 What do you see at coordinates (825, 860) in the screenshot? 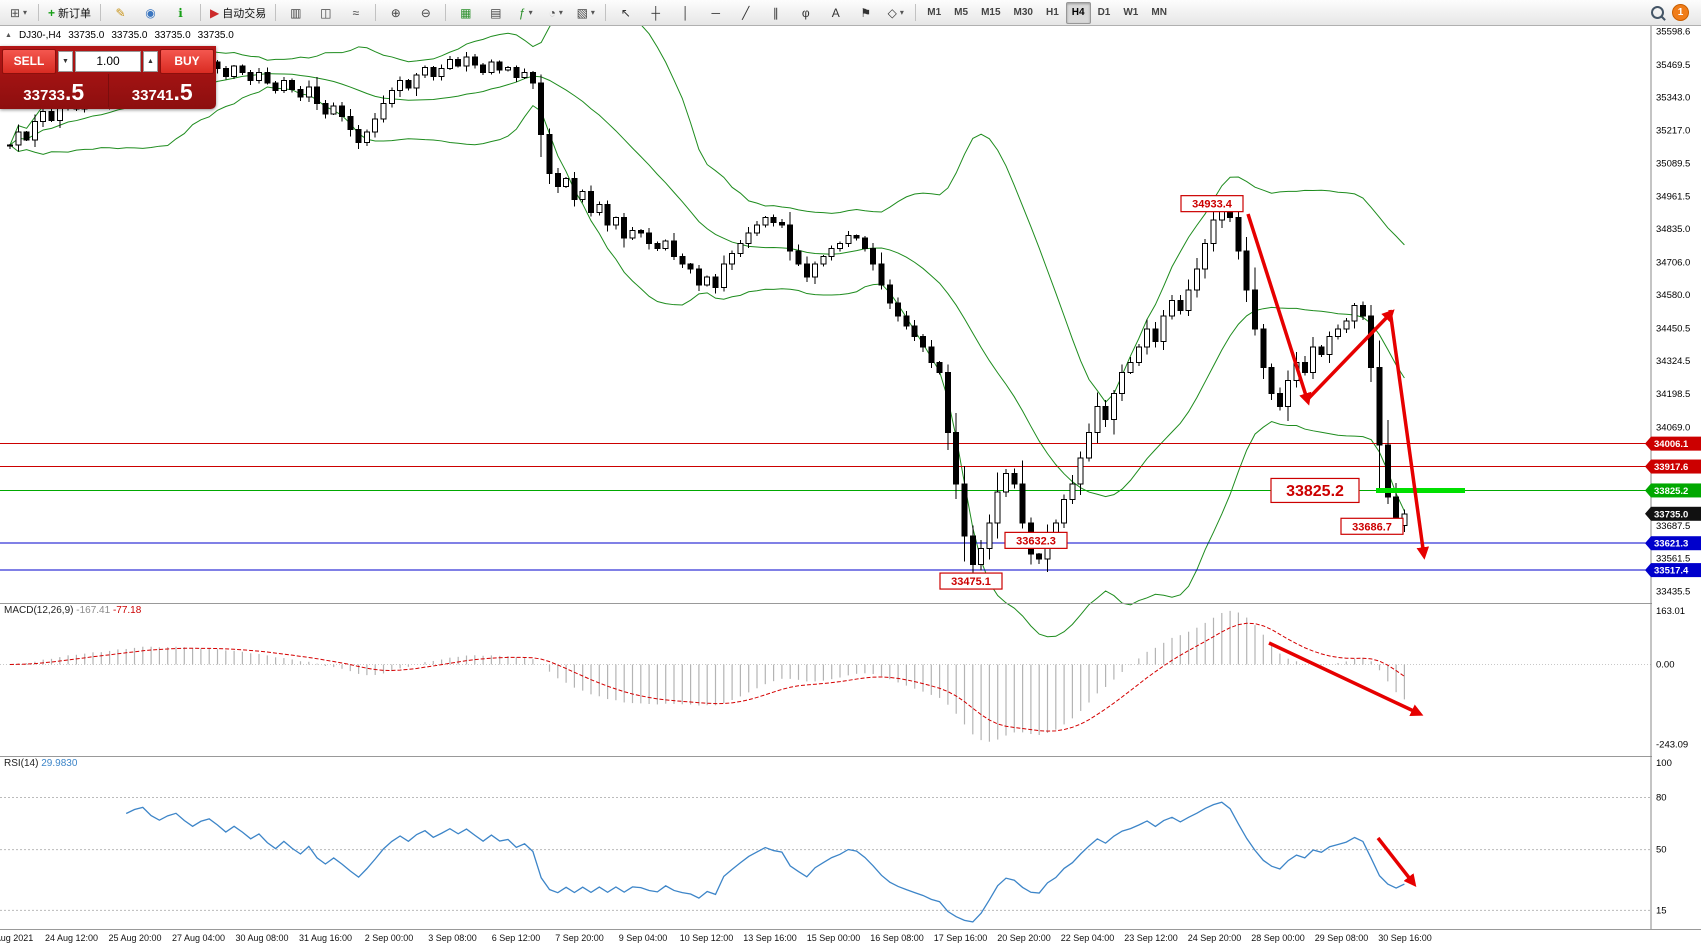
I see `rsi-panel-layer` at bounding box center [825, 860].